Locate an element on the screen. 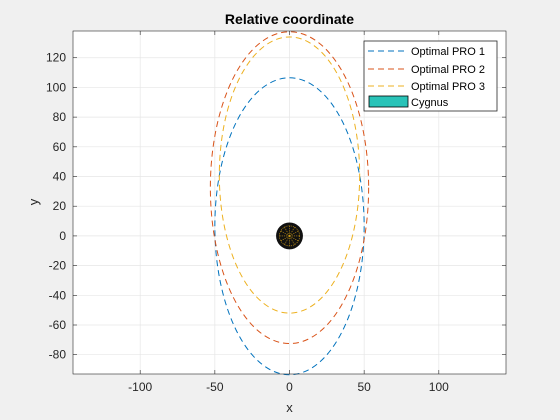  y-tick-label: 20 is located at coordinates (60, 206).